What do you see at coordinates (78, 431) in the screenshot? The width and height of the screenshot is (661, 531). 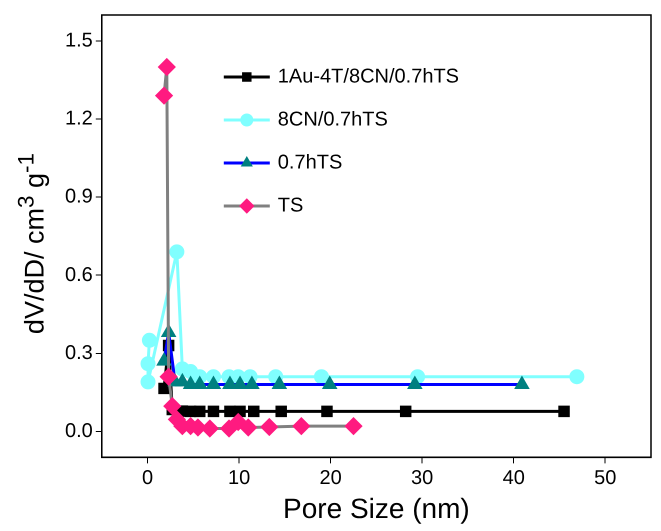 I see `y-tick-label: 0.0` at bounding box center [78, 431].